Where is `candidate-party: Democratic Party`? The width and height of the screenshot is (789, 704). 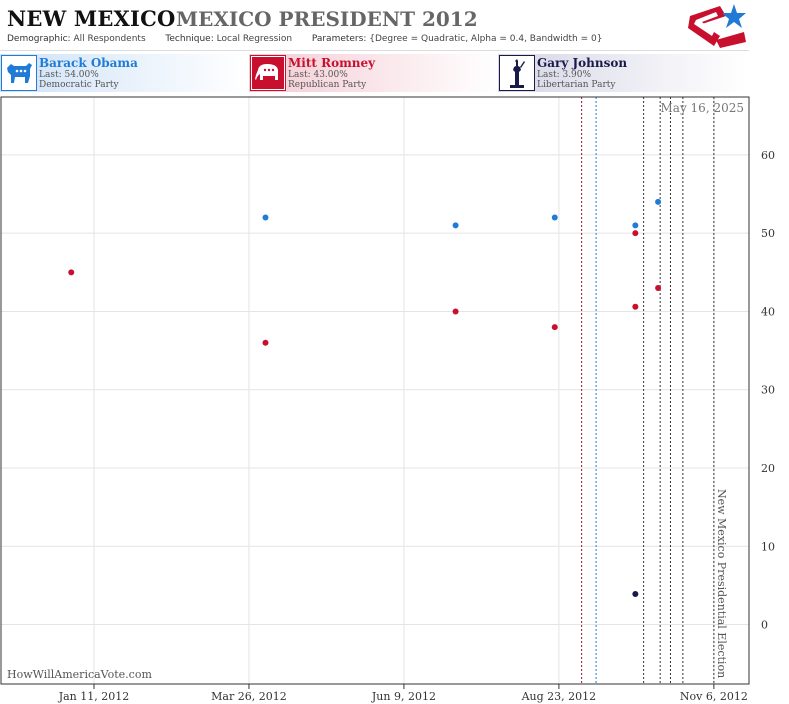 candidate-party: Democratic Party is located at coordinates (79, 85).